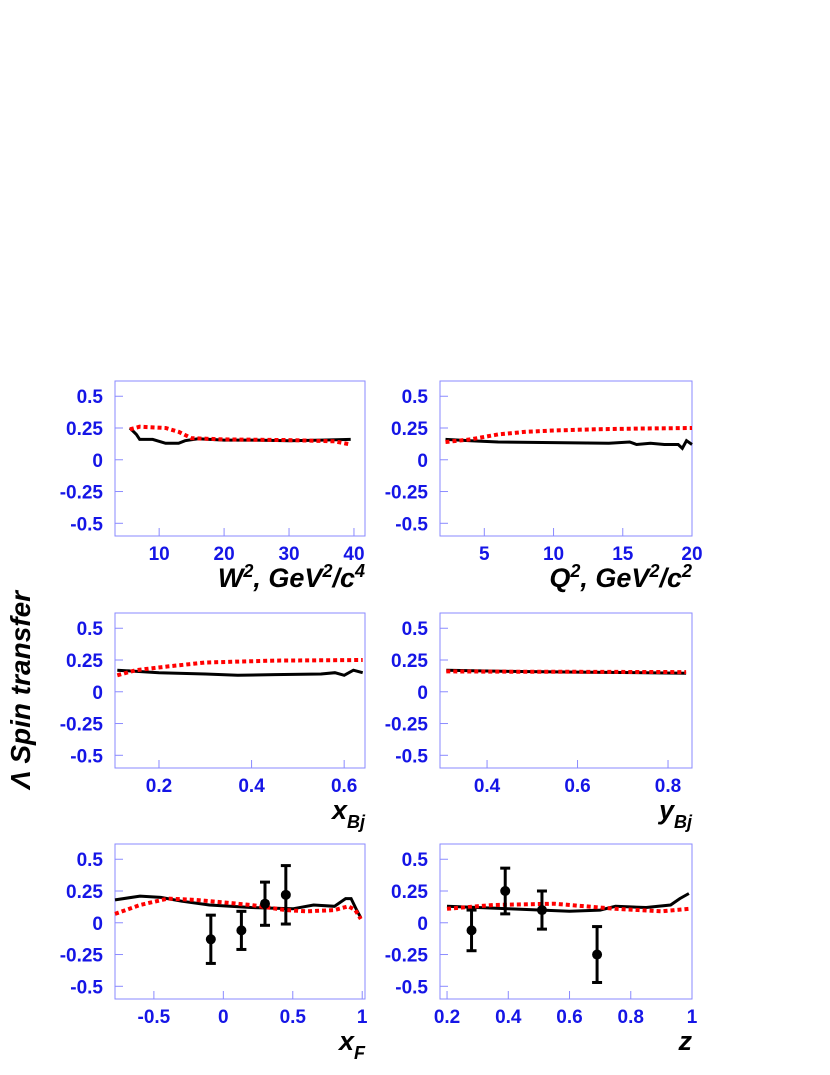 This screenshot has height=1075, width=830. I want to click on x-axis-label: Q2, GeV2/c2, so click(620, 577).